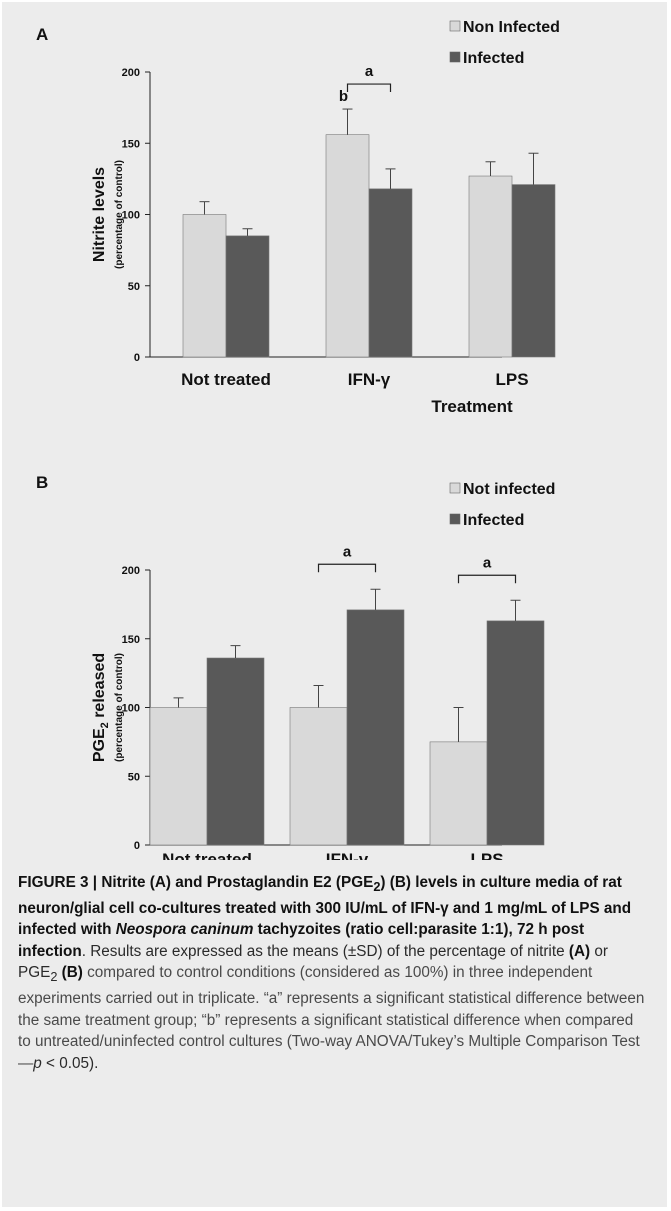 The width and height of the screenshot is (671, 1211). What do you see at coordinates (42, 482) in the screenshot?
I see `panel-label: B` at bounding box center [42, 482].